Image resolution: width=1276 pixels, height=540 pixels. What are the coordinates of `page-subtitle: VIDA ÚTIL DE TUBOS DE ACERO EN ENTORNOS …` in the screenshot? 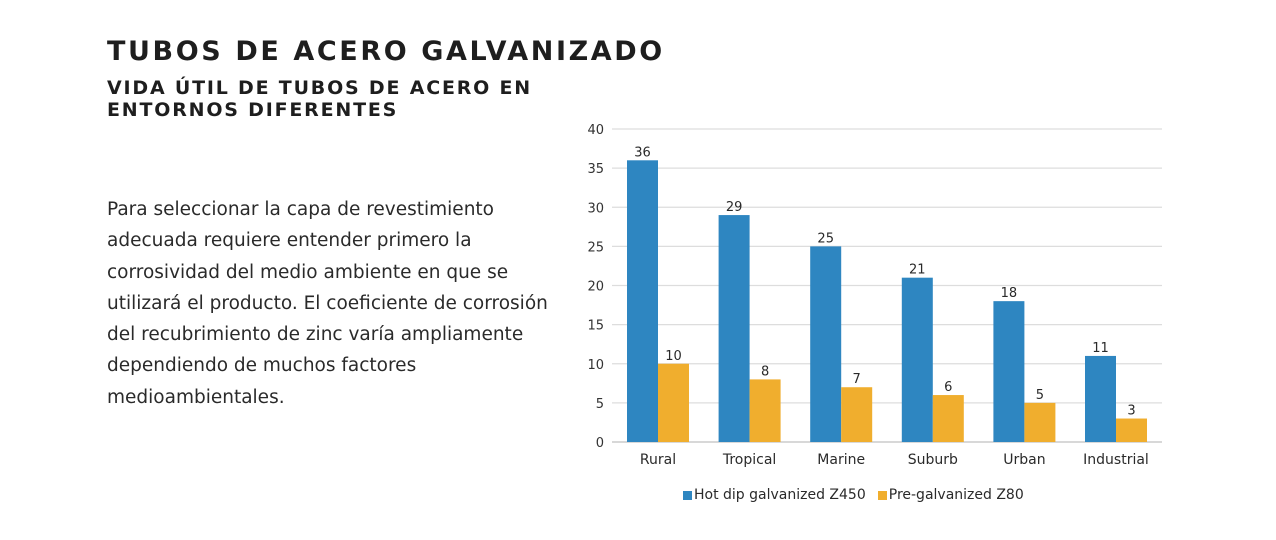 It's located at (320, 99).